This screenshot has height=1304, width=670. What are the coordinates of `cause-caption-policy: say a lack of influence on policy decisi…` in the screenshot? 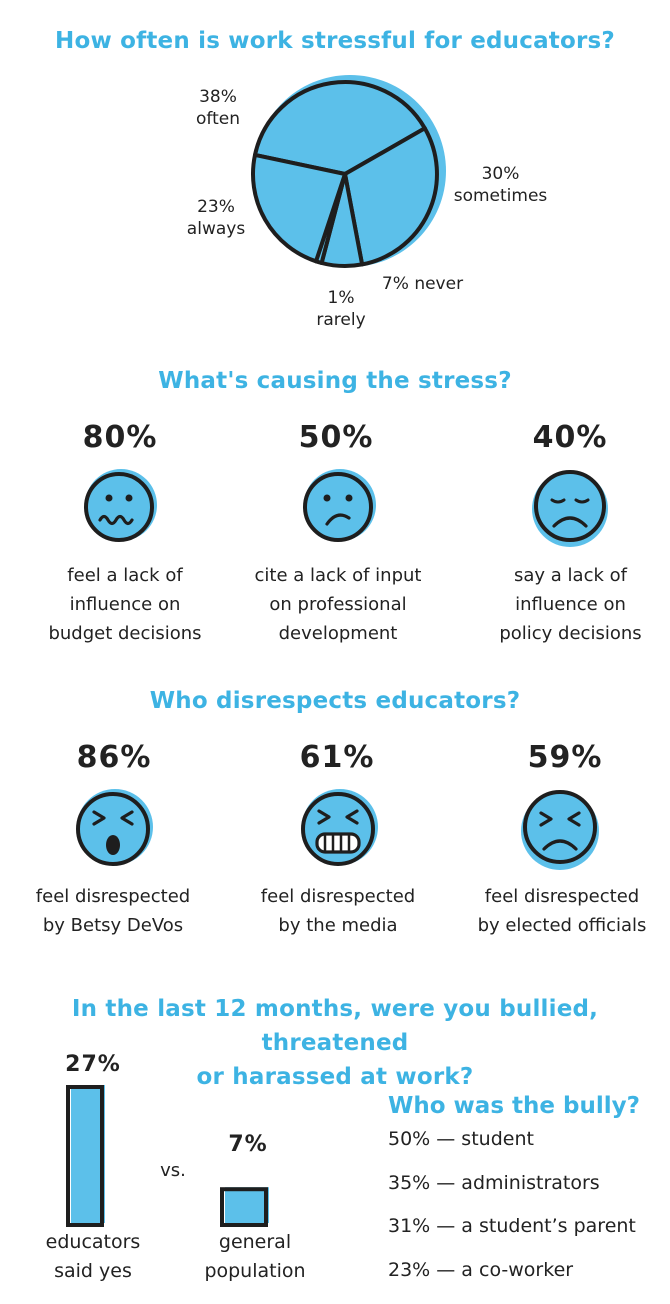 It's located at (570, 604).